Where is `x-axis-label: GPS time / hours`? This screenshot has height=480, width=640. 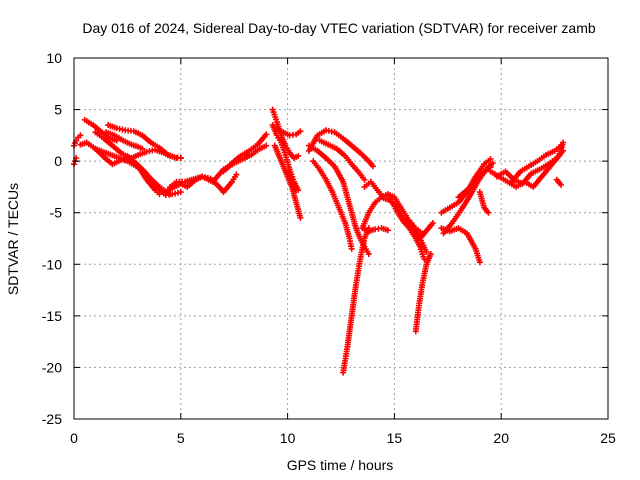 x-axis-label: GPS time / hours is located at coordinates (340, 465).